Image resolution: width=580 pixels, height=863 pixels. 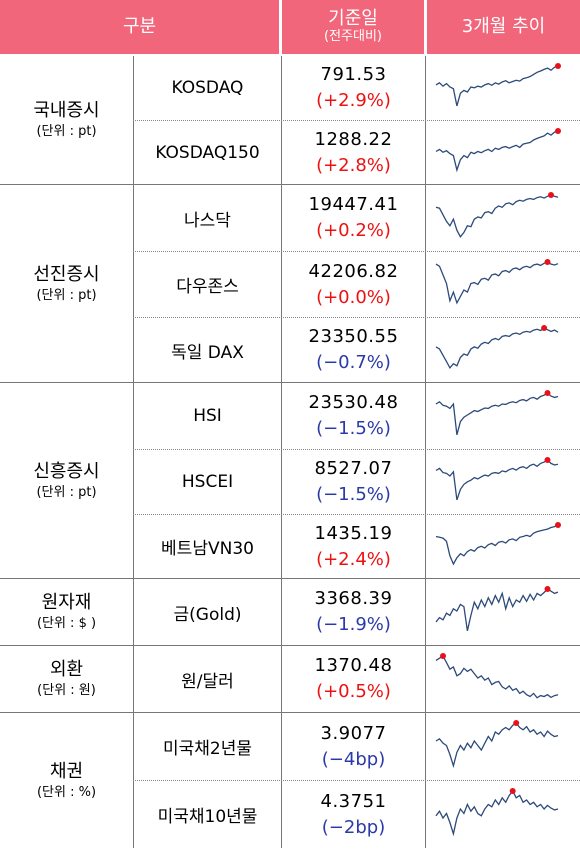 I want to click on group-advanced-stocks: 선진증시 (단위 : pt), so click(x=66, y=283).